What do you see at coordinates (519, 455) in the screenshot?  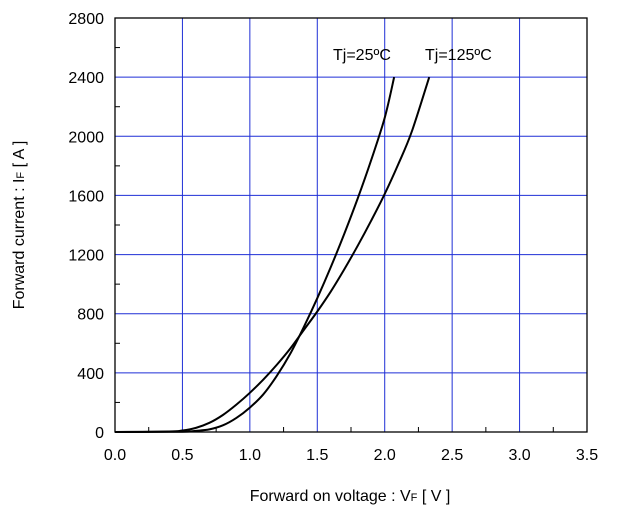 I see `x-tick-label: 3.0` at bounding box center [519, 455].